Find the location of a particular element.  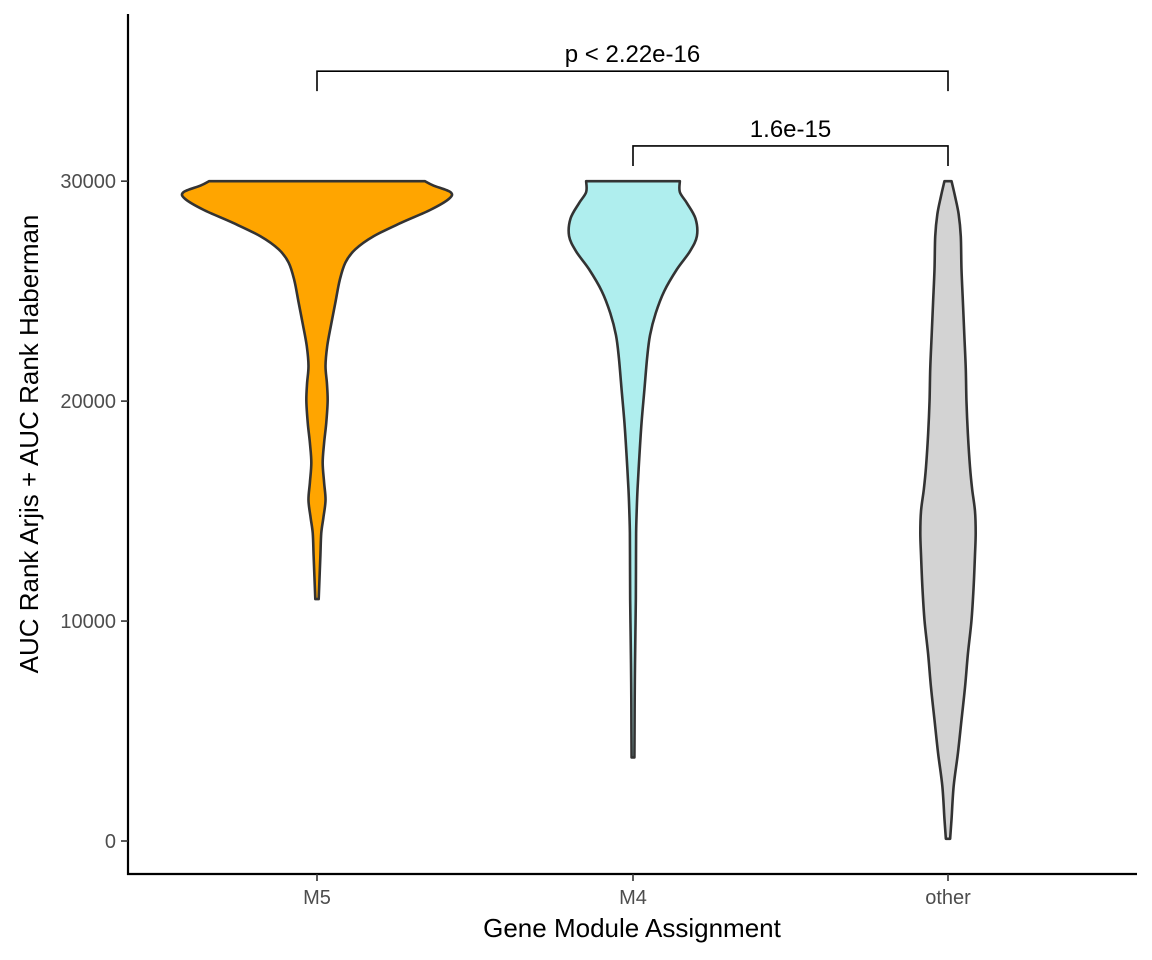

violin-m4 is located at coordinates (633, 469).